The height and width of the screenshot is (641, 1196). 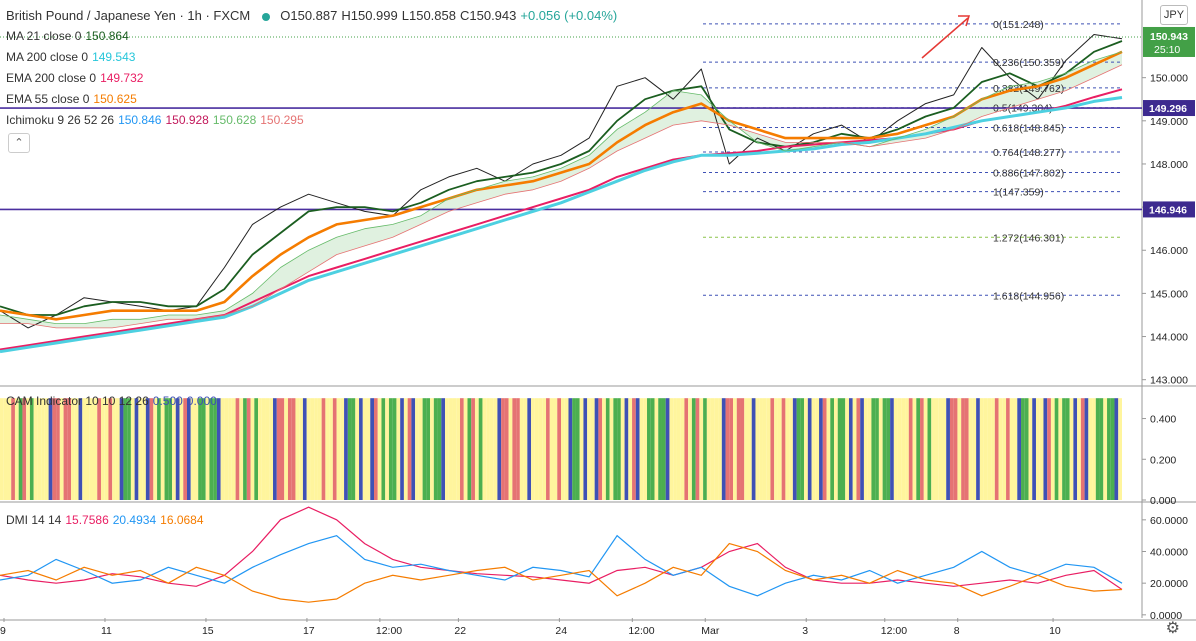 I want to click on legend-label: Ichimoku 9 26 52 26, so click(x=60, y=120).